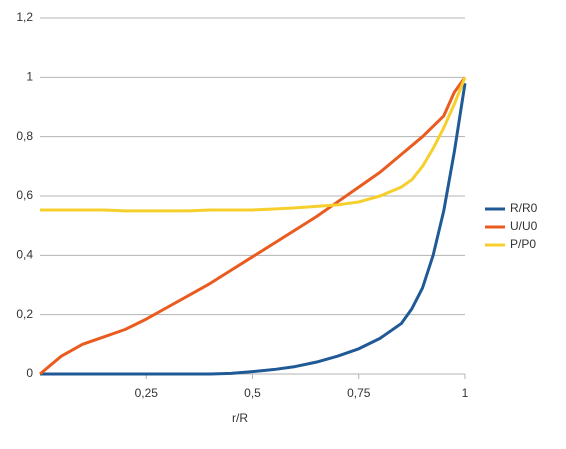  I want to click on x-tick-label: 0,25, so click(147, 393).